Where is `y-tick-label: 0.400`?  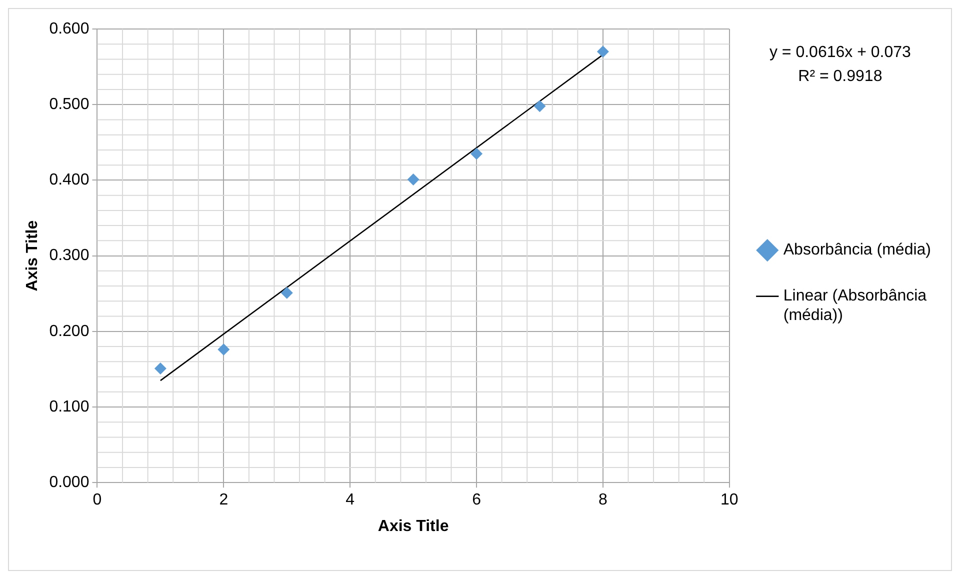 y-tick-label: 0.400 is located at coordinates (69, 180).